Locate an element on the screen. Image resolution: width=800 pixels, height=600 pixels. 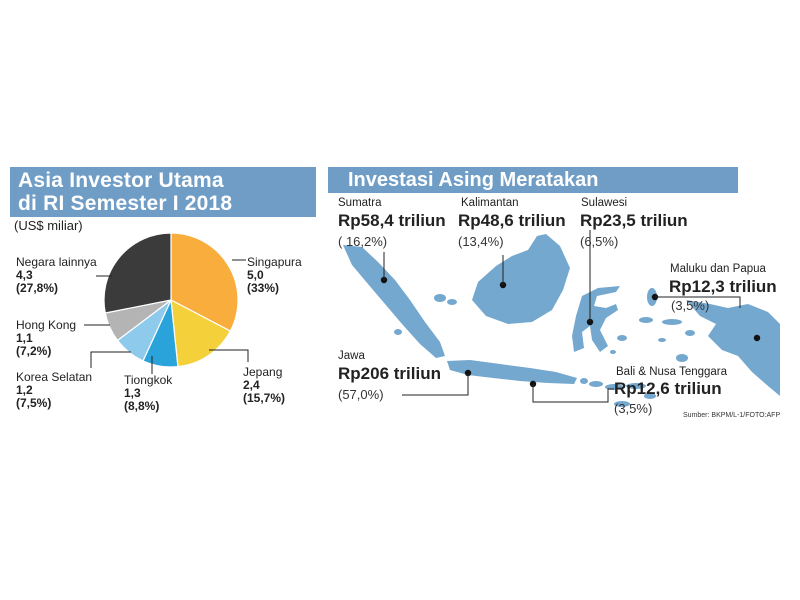
left-title-line2: di RI Semester I 2018 is located at coordinates (125, 203).